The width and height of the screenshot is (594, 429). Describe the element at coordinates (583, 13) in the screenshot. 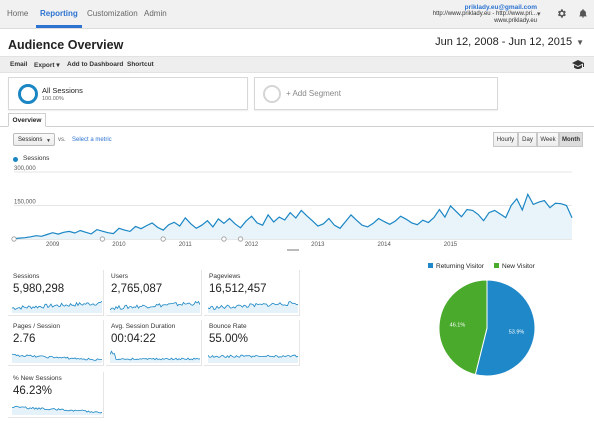

I see `bell-icon` at that location.